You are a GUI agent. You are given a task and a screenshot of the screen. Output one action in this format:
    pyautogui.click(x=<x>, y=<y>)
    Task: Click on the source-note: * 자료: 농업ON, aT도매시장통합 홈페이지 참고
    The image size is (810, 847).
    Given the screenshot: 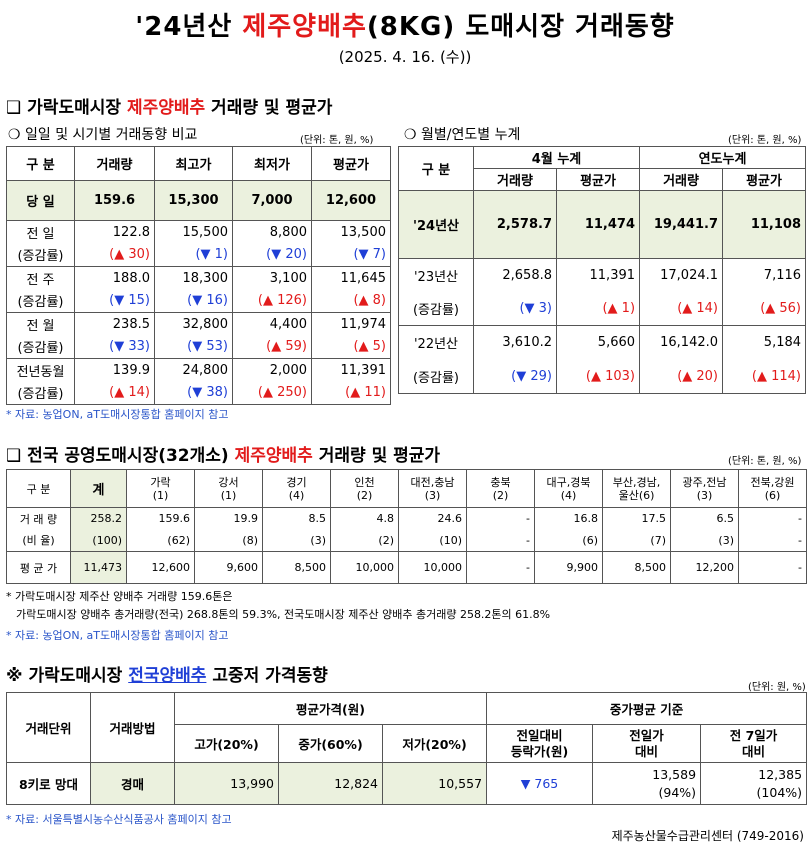 What is the action you would take?
    pyautogui.click(x=117, y=414)
    